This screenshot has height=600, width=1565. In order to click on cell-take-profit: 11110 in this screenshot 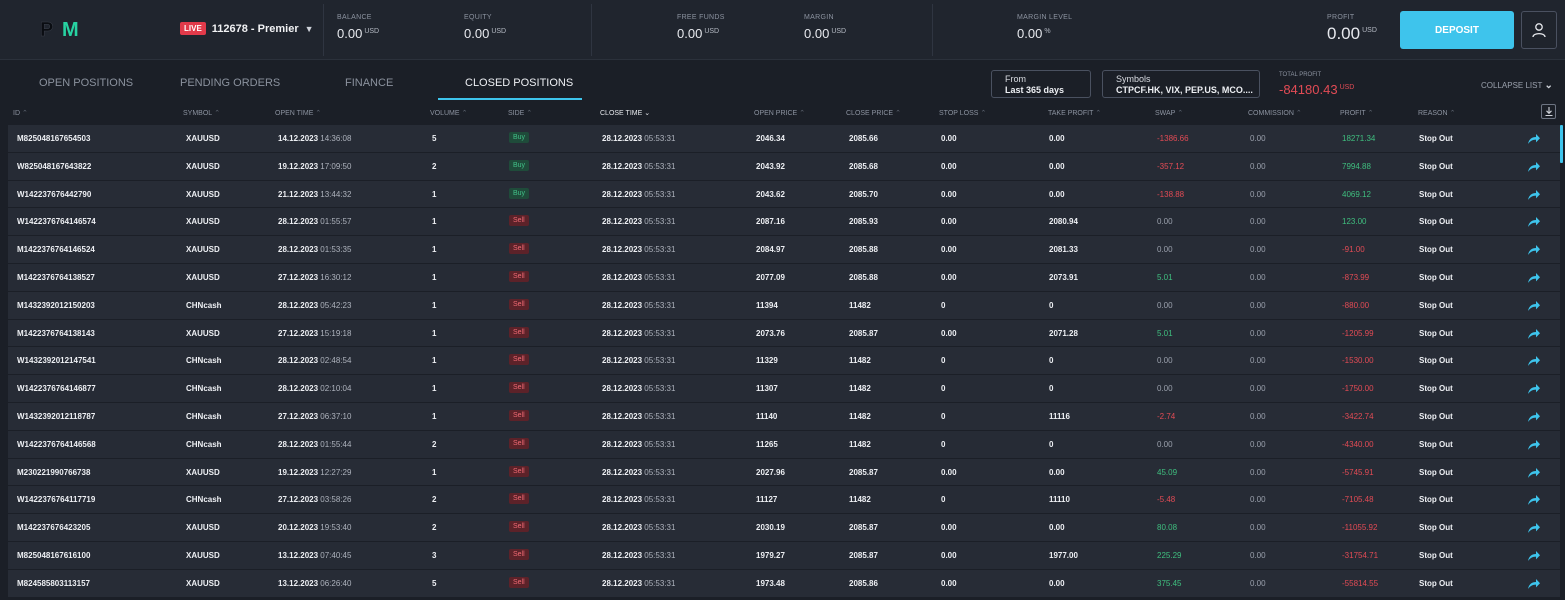, I will do `click(1059, 500)`.